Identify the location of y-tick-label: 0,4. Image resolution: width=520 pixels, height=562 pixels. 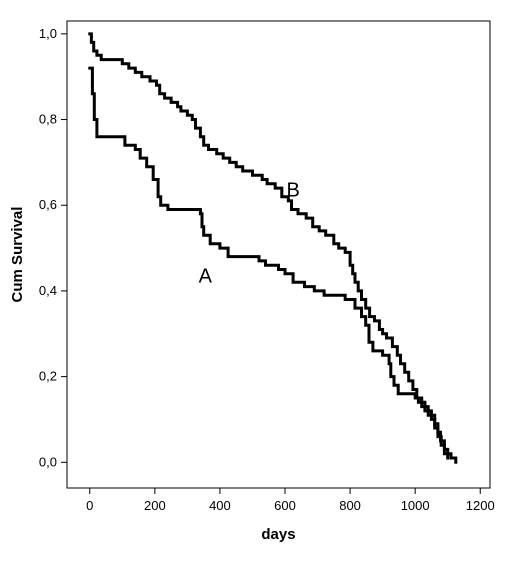
(48, 290).